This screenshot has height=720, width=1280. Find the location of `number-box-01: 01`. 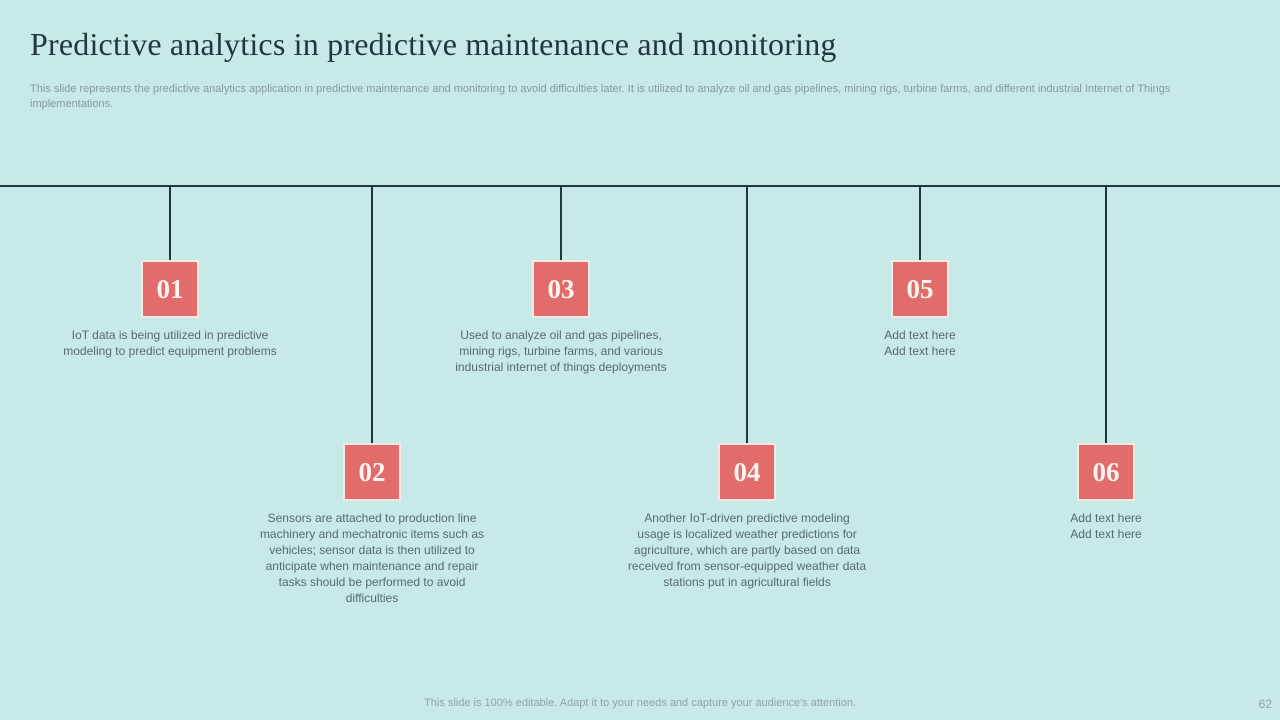

number-box-01: 01 is located at coordinates (170, 289).